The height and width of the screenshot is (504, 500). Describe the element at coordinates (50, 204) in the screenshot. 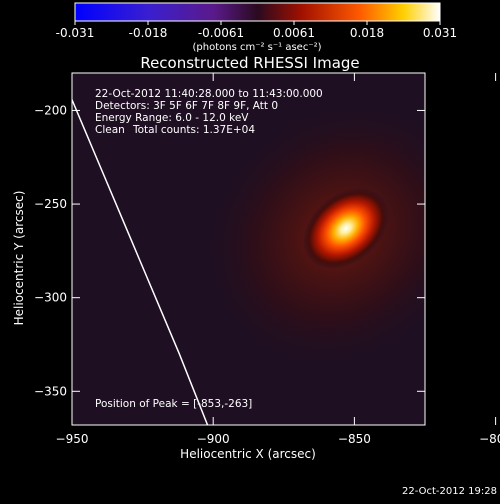

I see `y-tick-label: −250` at that location.